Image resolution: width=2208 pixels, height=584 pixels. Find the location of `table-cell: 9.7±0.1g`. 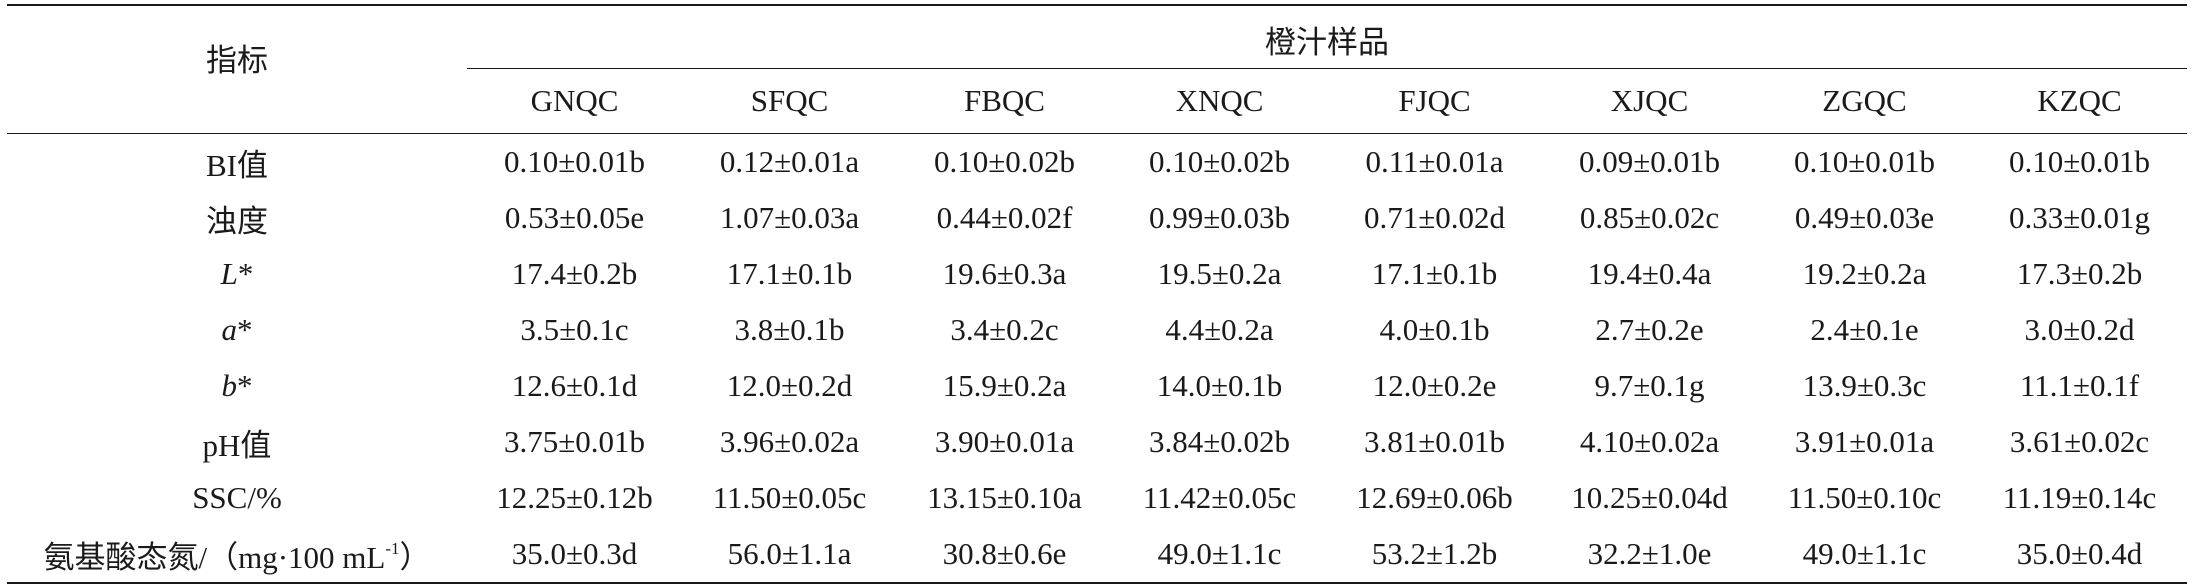

table-cell: 9.7±0.1g is located at coordinates (1649, 385).